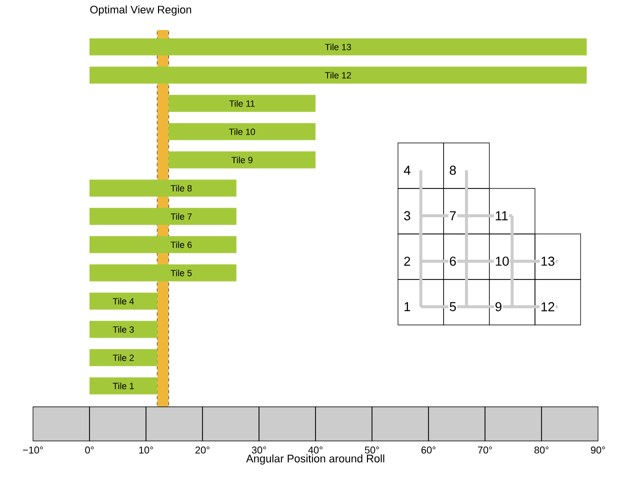 This screenshot has height=487, width=618. What do you see at coordinates (123, 301) in the screenshot?
I see `y-tick-label: Tile 4` at bounding box center [123, 301].